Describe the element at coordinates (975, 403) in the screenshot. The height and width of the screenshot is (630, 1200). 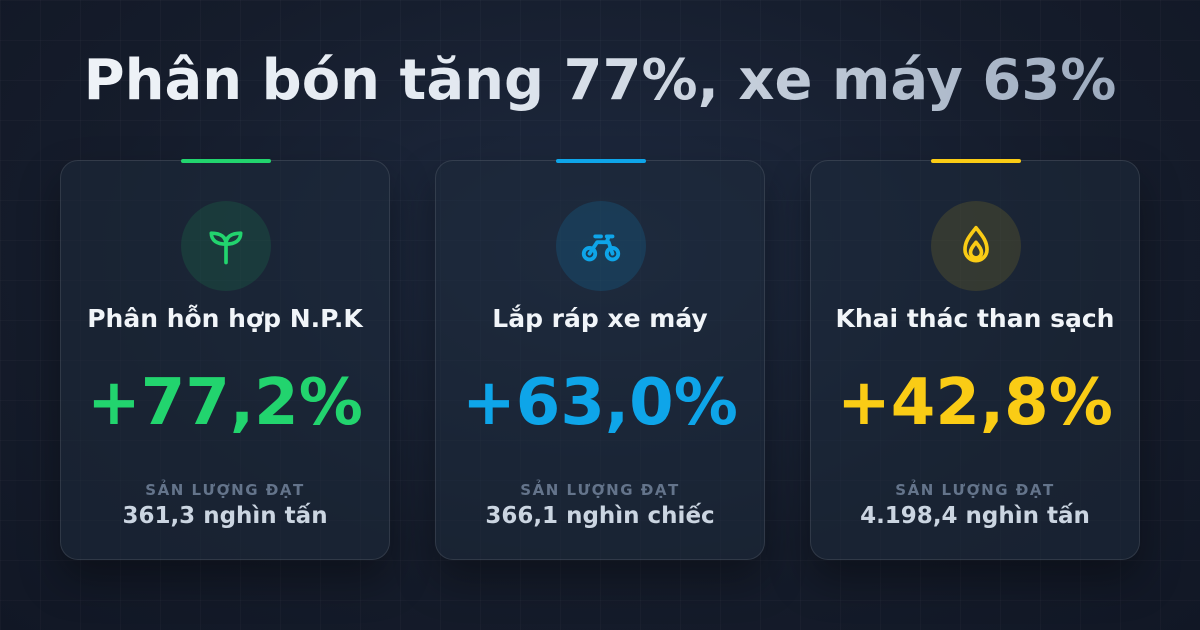
I see `card-change: +42,8%` at that location.